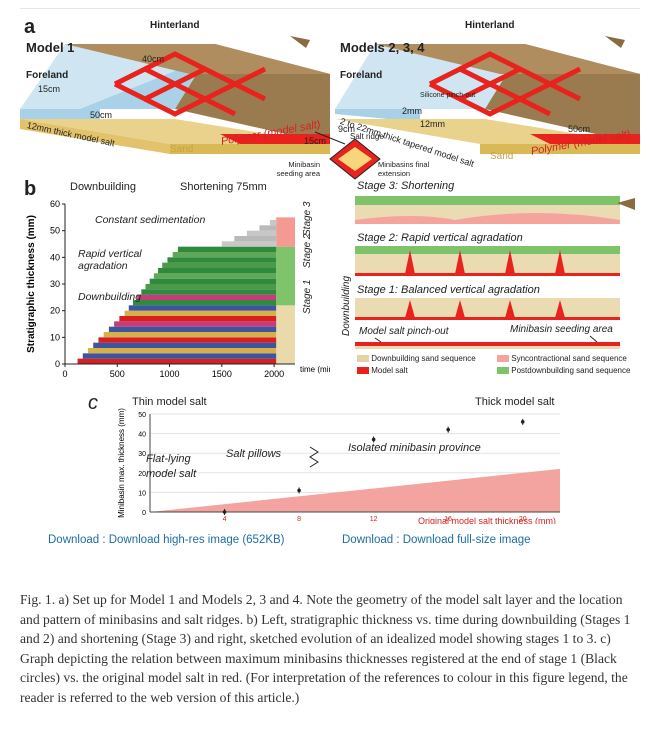 Image resolution: width=659 pixels, height=736 pixels. I want to click on rapid-vertical: Rapid vertical agradation, so click(110, 260).